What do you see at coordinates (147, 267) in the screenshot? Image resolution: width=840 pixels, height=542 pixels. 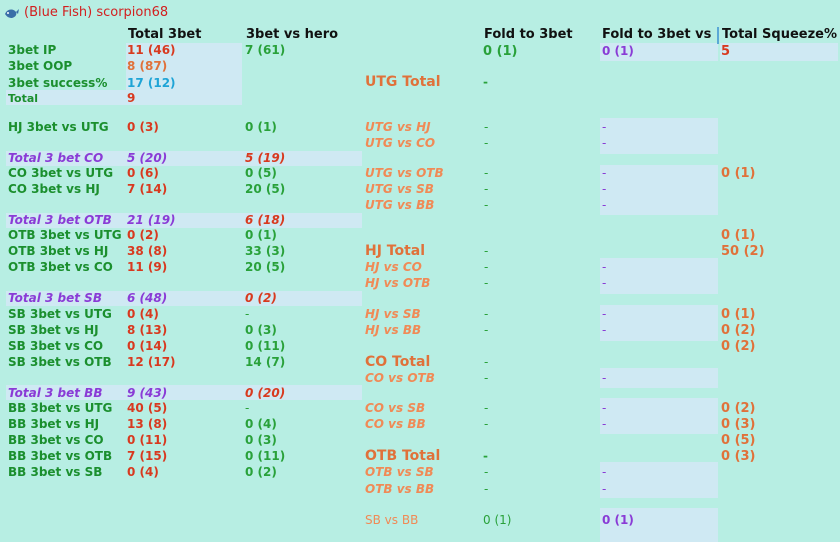 I see `row-total: 11 (9)` at bounding box center [147, 267].